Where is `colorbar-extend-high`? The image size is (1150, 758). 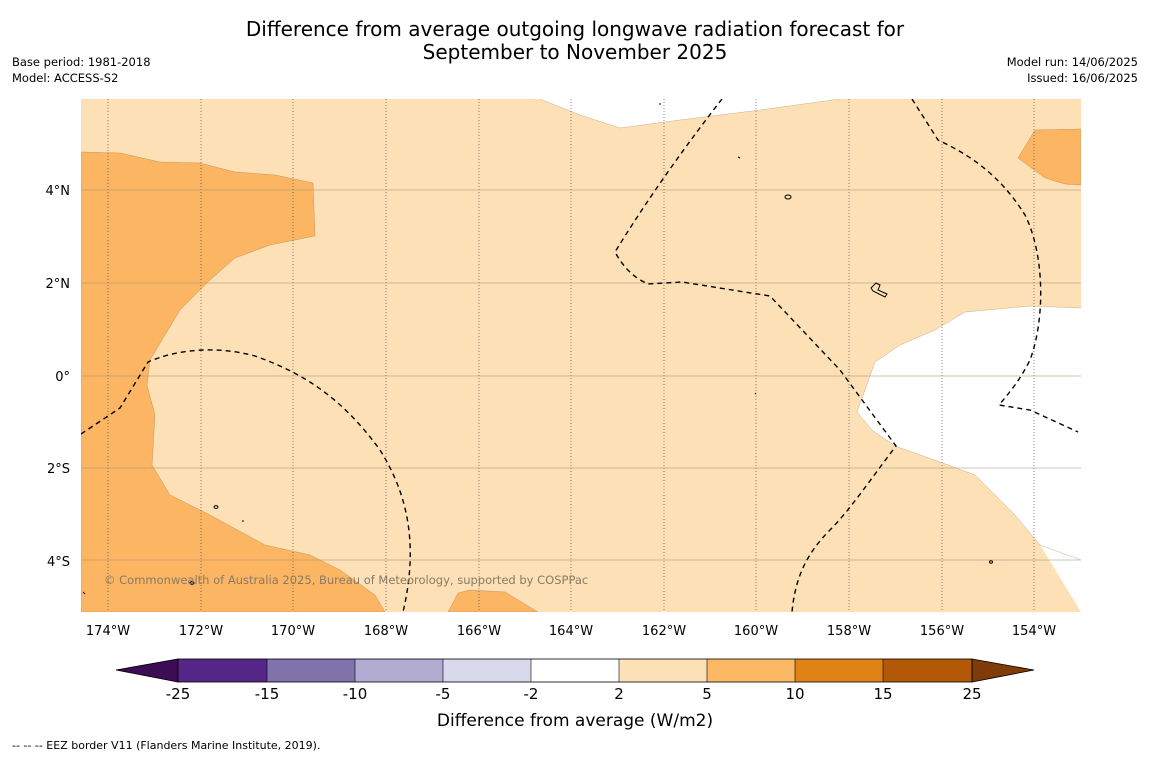
colorbar-extend-high is located at coordinates (1003, 670).